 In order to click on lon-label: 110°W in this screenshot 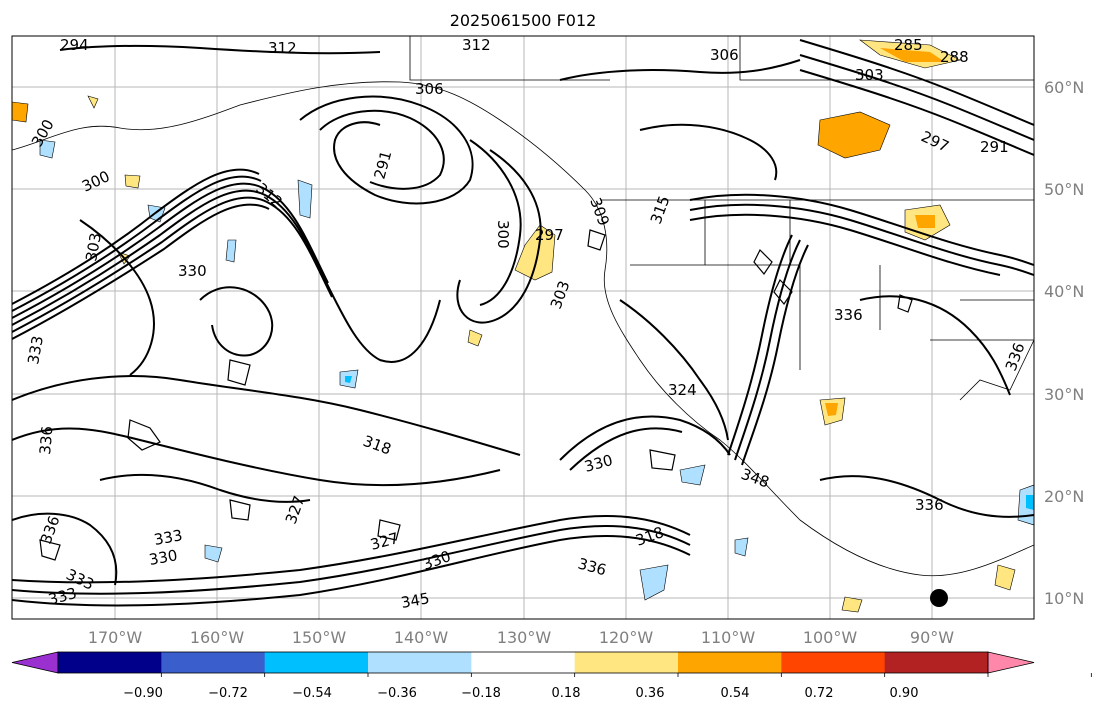, I will do `click(728, 637)`.